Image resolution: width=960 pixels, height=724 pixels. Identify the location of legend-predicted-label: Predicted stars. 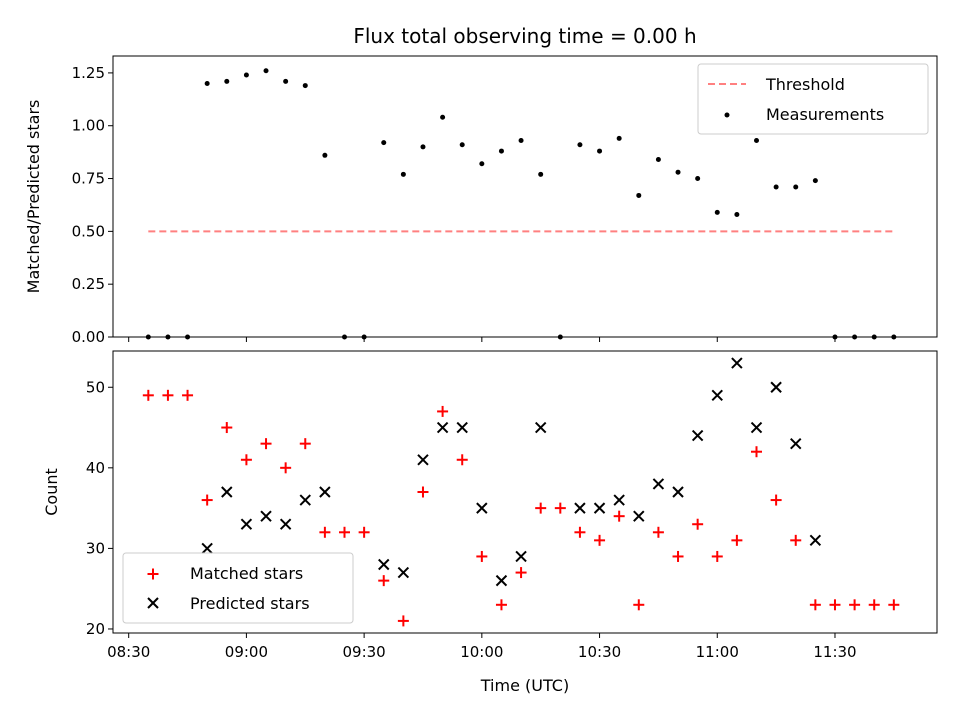
(250, 603).